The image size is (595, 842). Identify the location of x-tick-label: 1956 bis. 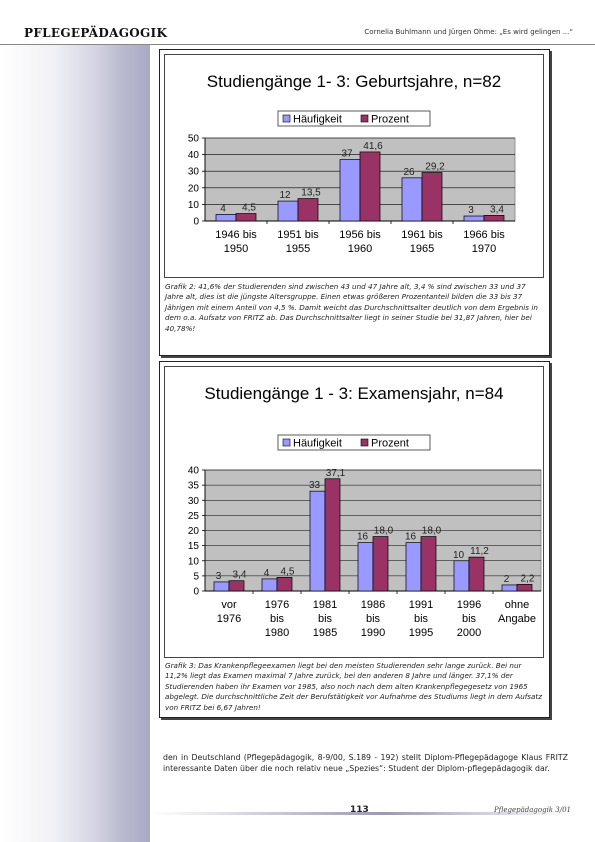
(360, 235).